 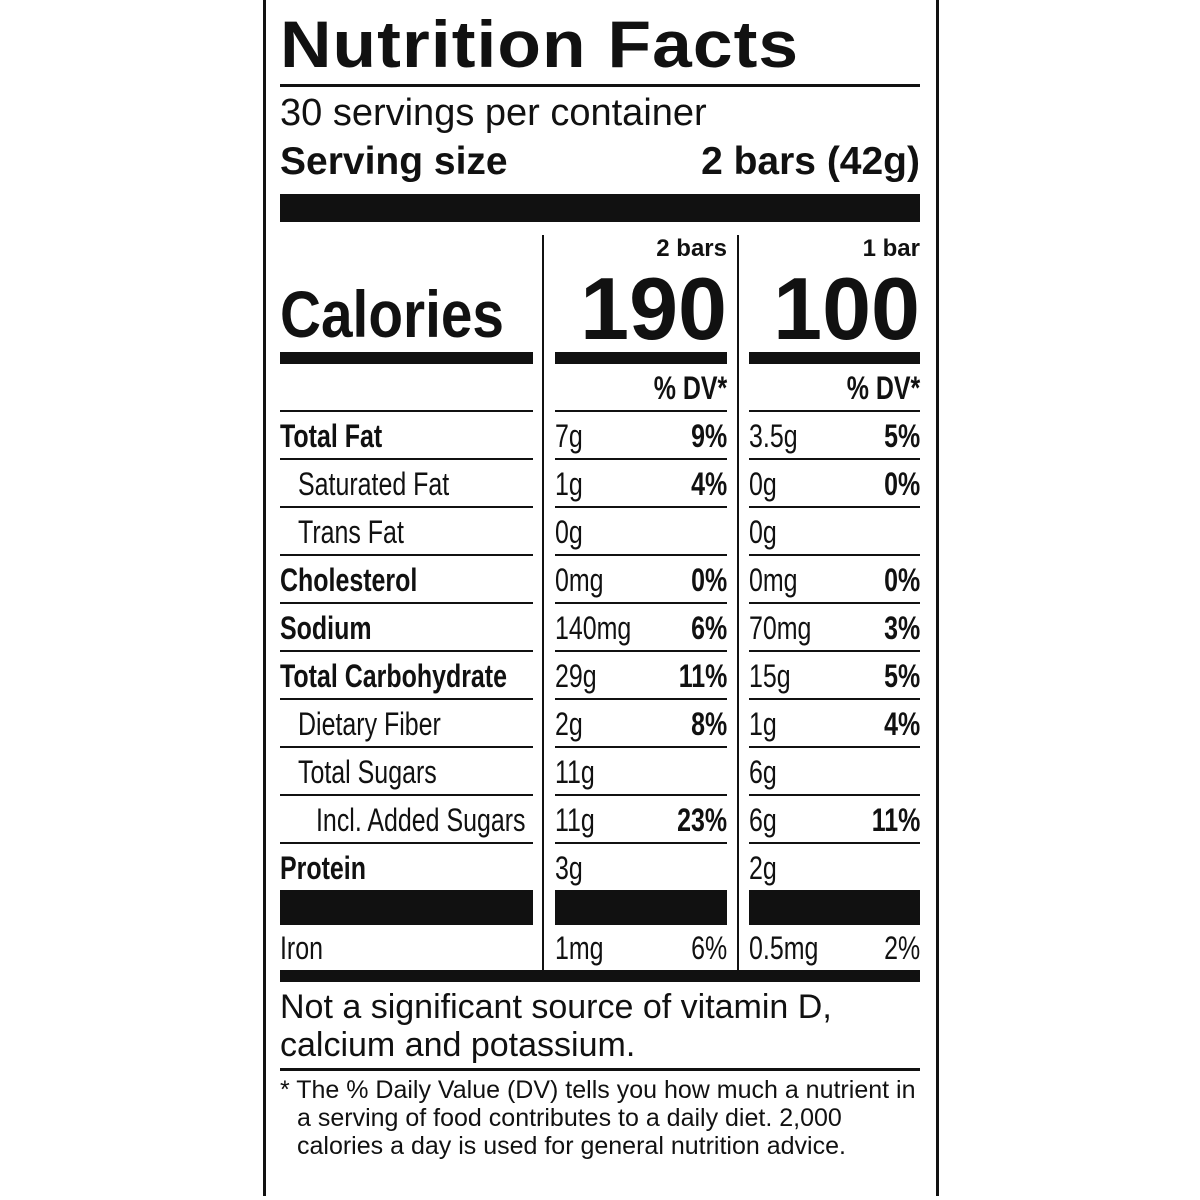 I want to click on dv-2-bars: 6%, so click(x=704, y=628).